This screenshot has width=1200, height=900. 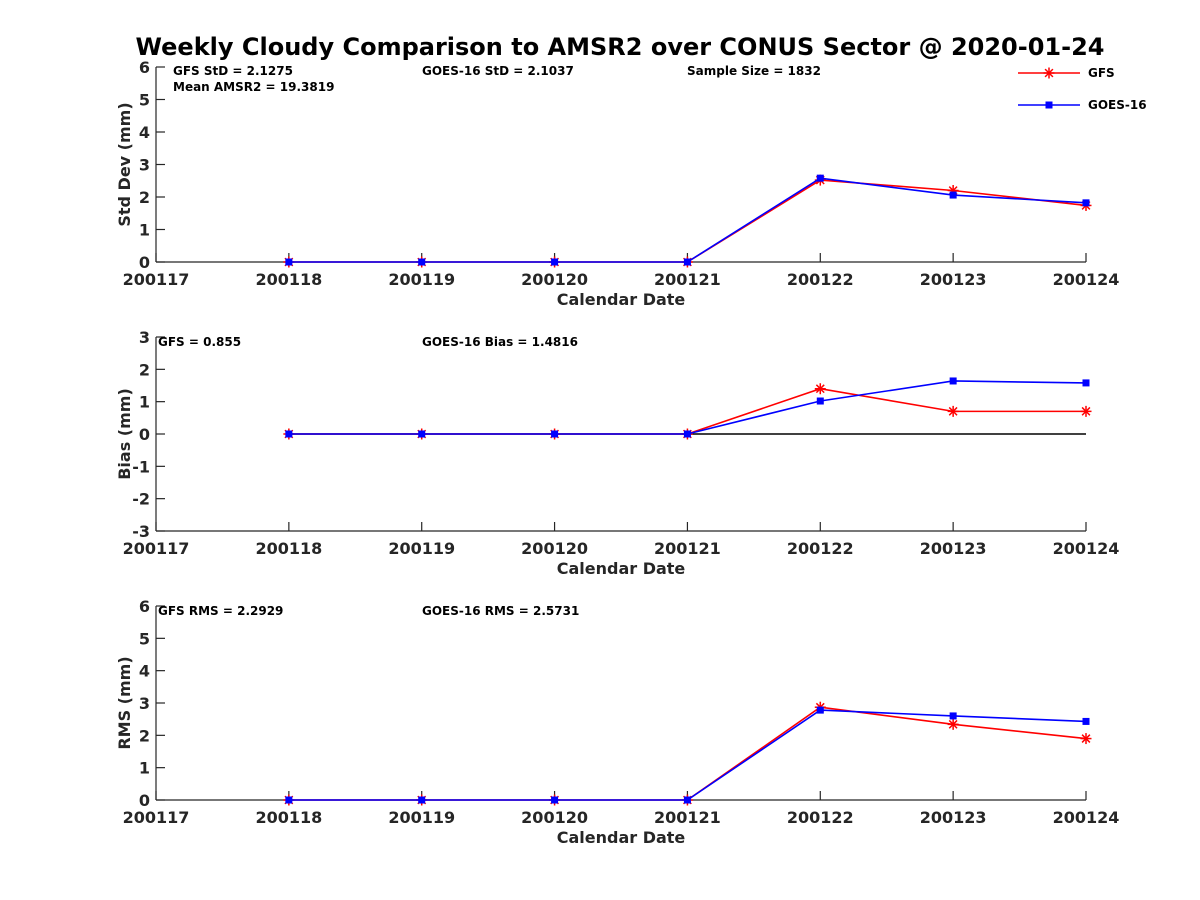 I want to click on annotation-std-3: Mean AMSR2 = 19.3819, so click(x=253, y=87).